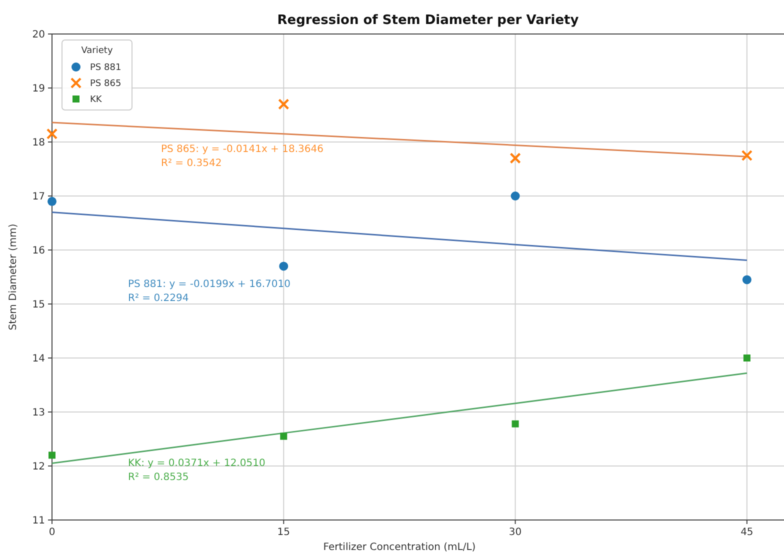 Image resolution: width=784 pixels, height=553 pixels. Describe the element at coordinates (38, 521) in the screenshot. I see `y-tick-label: 11` at that location.